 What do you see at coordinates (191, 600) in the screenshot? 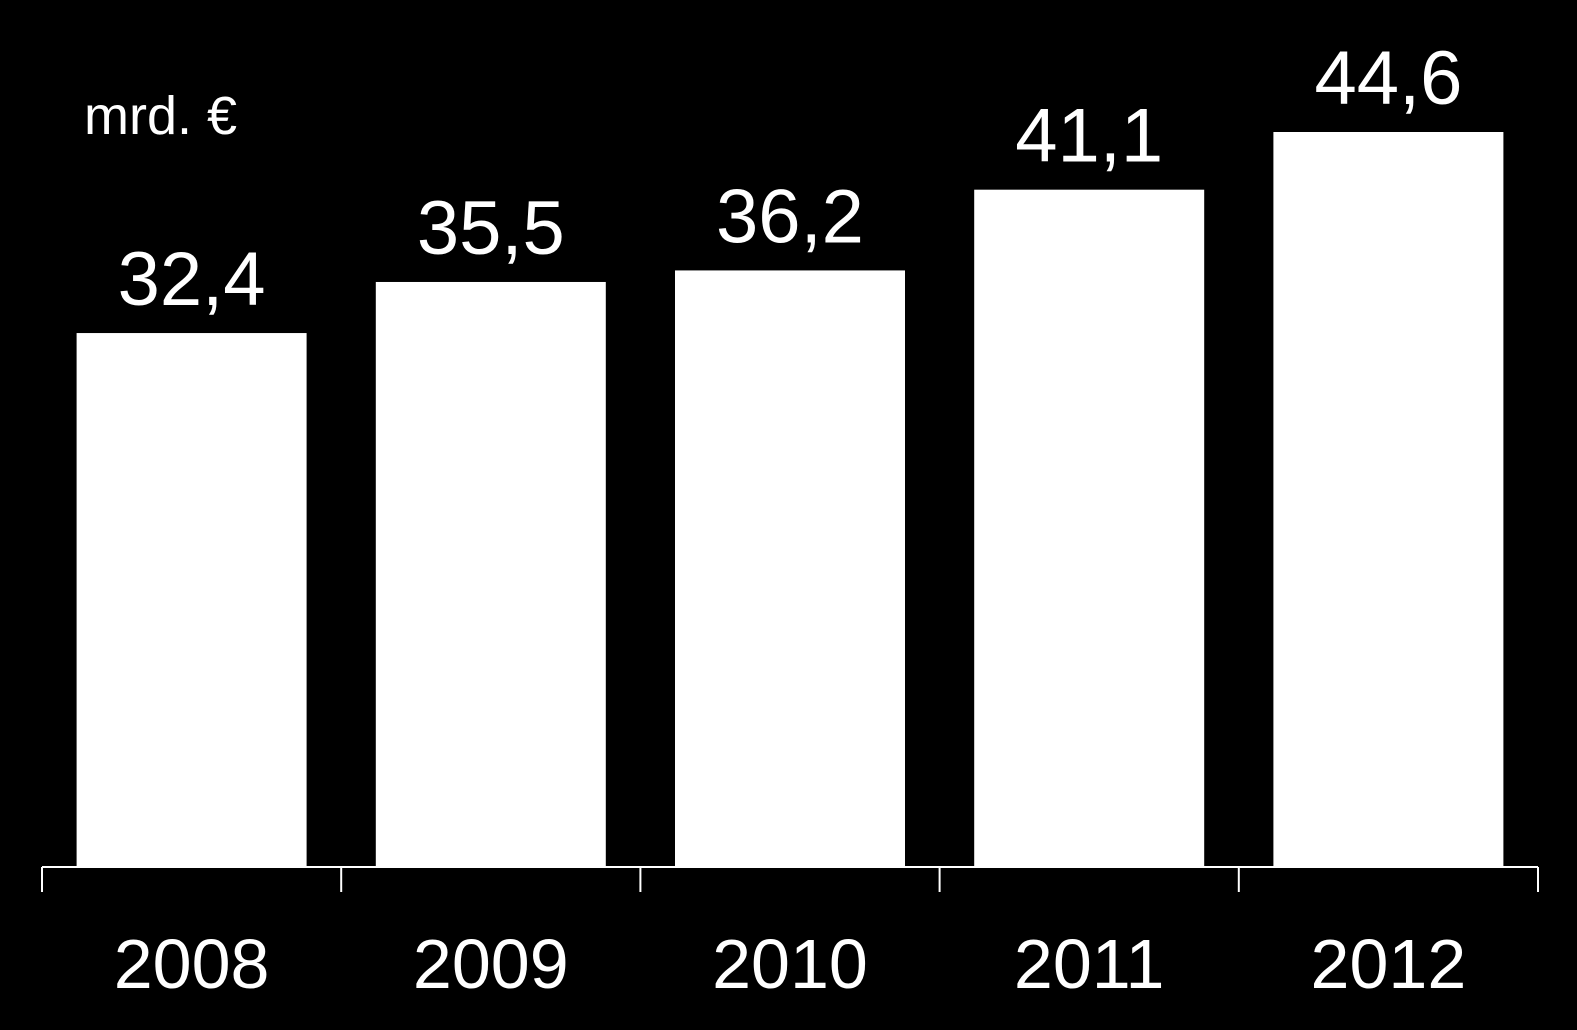
I see `bar-2008` at bounding box center [191, 600].